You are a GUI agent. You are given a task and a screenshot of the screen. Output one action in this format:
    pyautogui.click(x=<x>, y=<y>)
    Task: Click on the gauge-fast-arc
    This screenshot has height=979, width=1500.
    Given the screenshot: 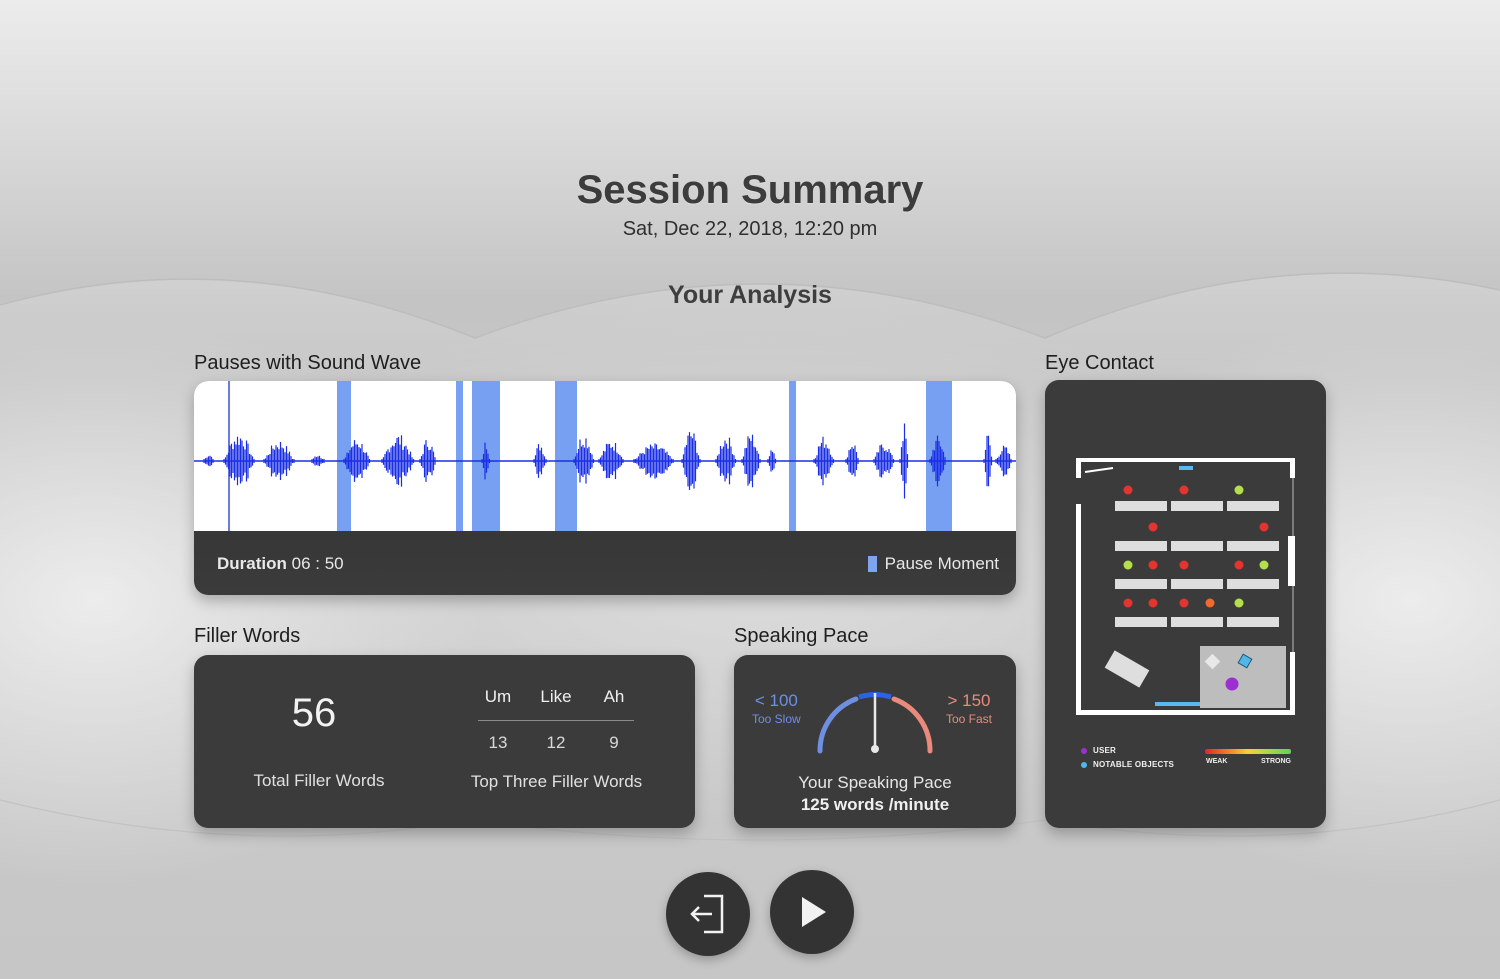 What is the action you would take?
    pyautogui.click(x=912, y=725)
    